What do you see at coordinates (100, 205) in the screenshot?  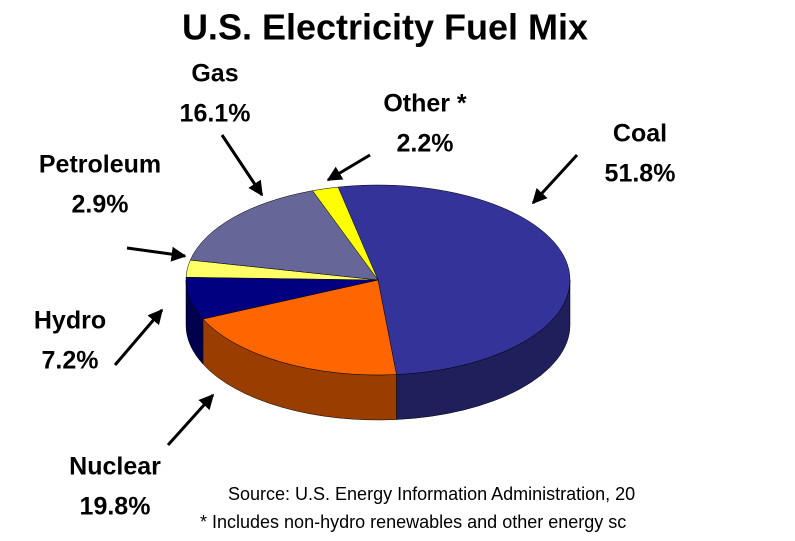 I see `slice-value-label: 2.9%` at bounding box center [100, 205].